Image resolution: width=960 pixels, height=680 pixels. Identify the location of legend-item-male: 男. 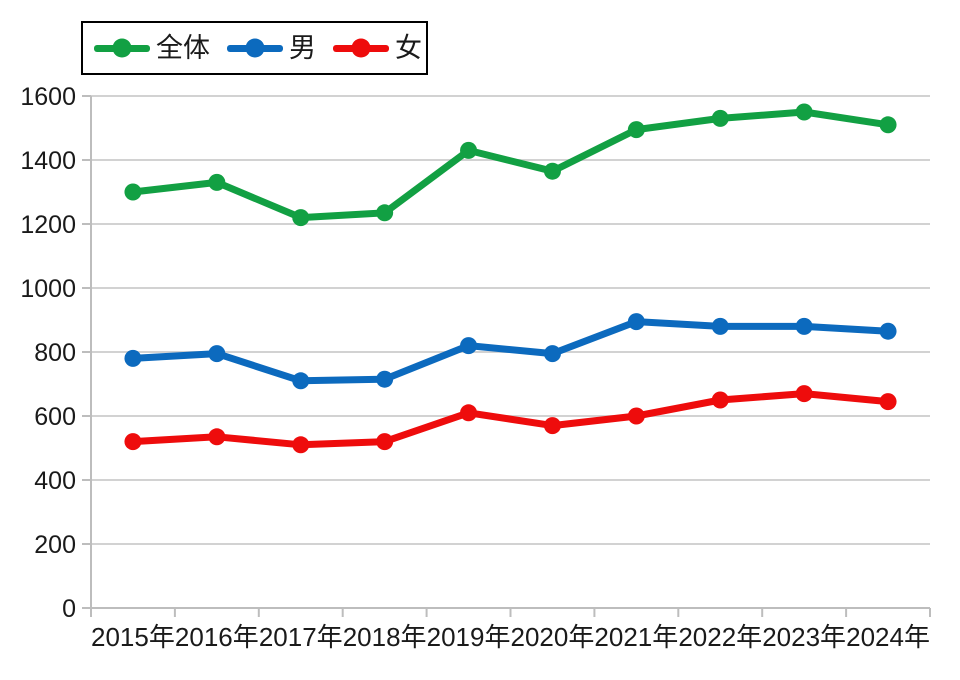
(271, 47).